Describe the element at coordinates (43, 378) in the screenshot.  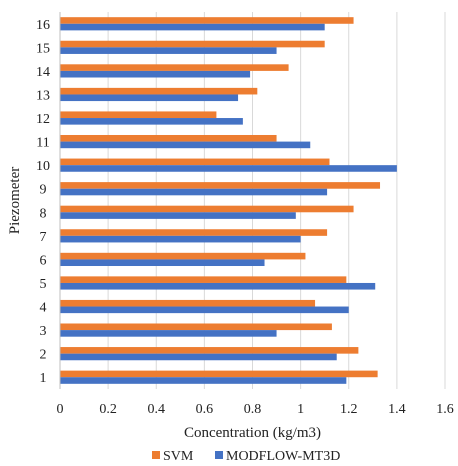
I see `y-tick-label: 1` at that location.